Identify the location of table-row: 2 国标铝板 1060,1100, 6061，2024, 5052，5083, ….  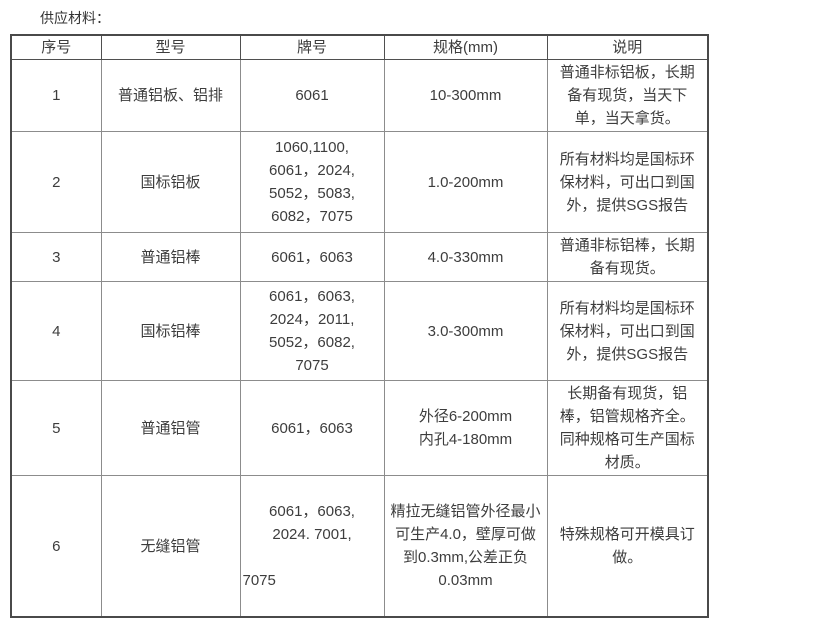
(359, 182).